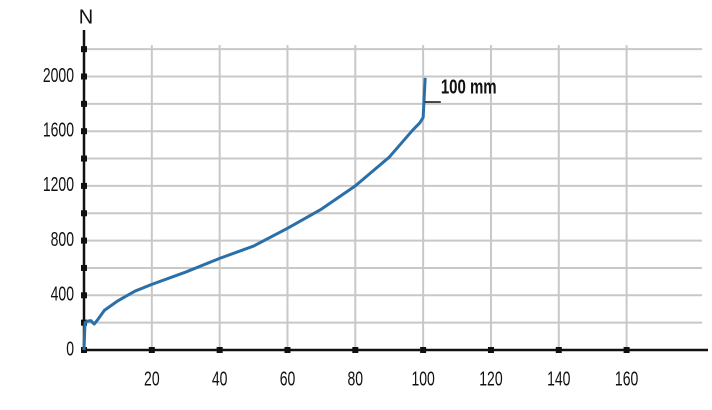  I want to click on y-axis-label: N, so click(86, 17).